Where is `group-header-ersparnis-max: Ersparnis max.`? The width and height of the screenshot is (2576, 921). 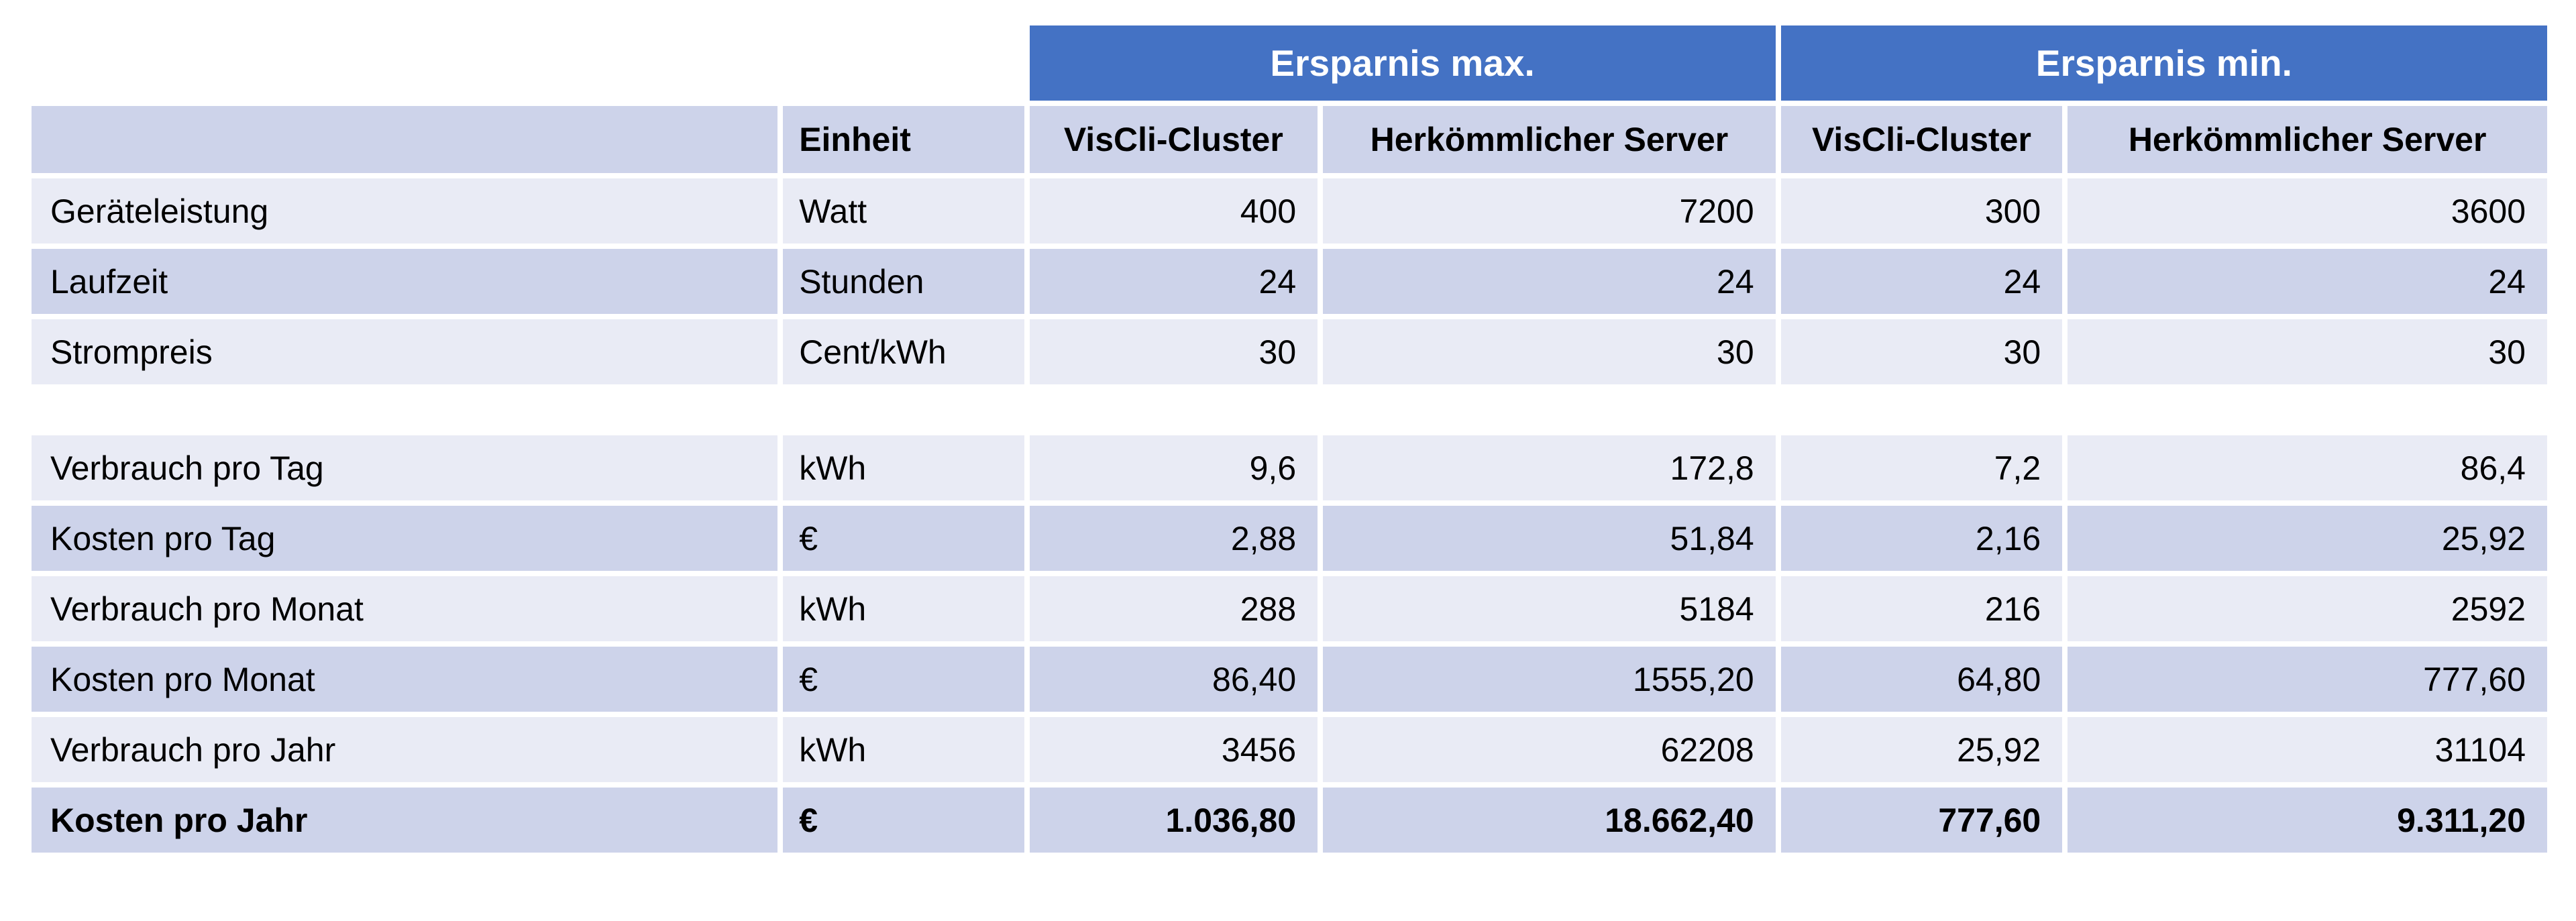
group-header-ersparnis-max: Ersparnis max. is located at coordinates (1402, 63).